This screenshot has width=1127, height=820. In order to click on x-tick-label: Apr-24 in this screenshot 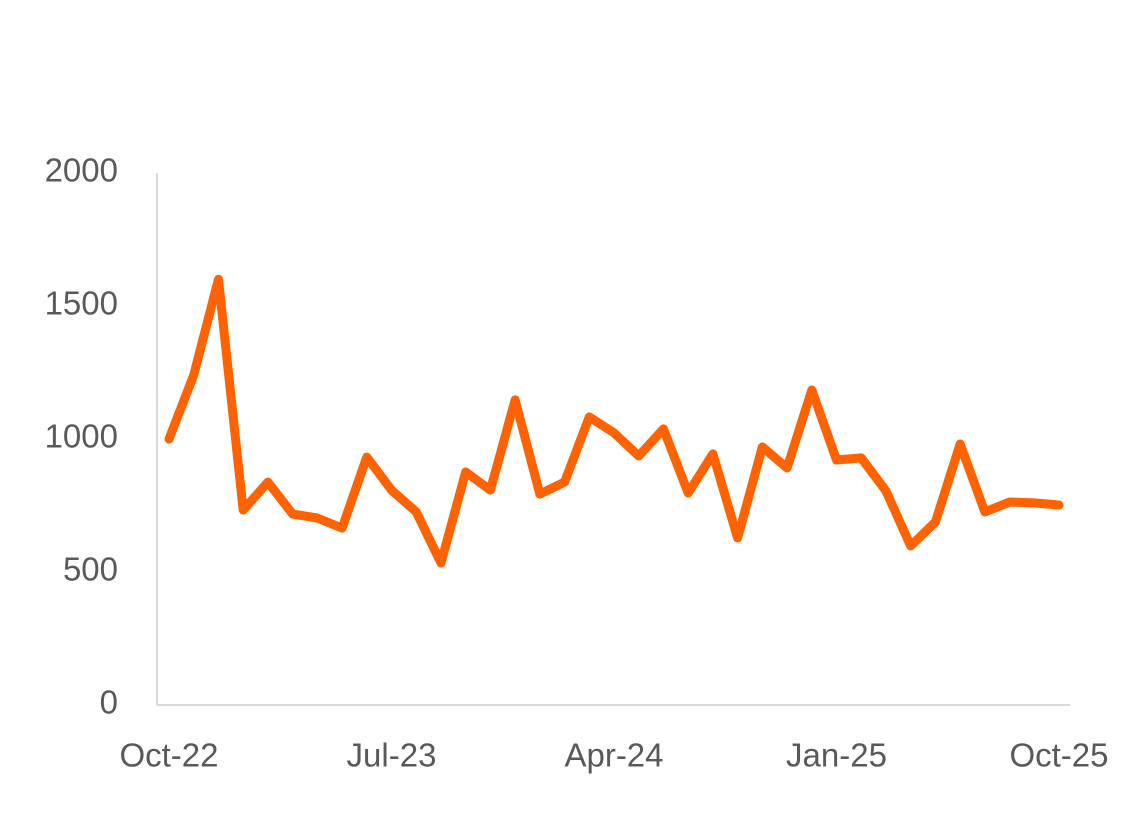, I will do `click(613, 755)`.